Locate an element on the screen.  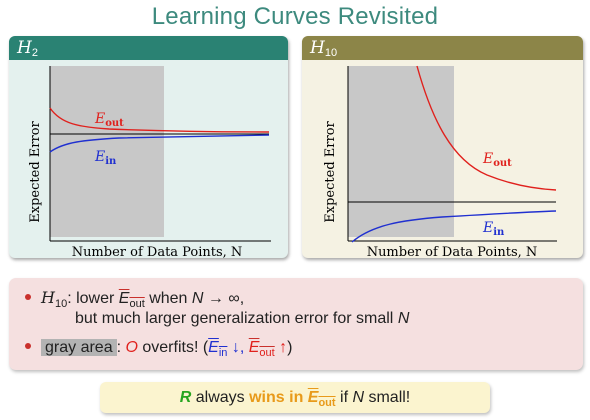
conclusion-text: if is located at coordinates (344, 397).